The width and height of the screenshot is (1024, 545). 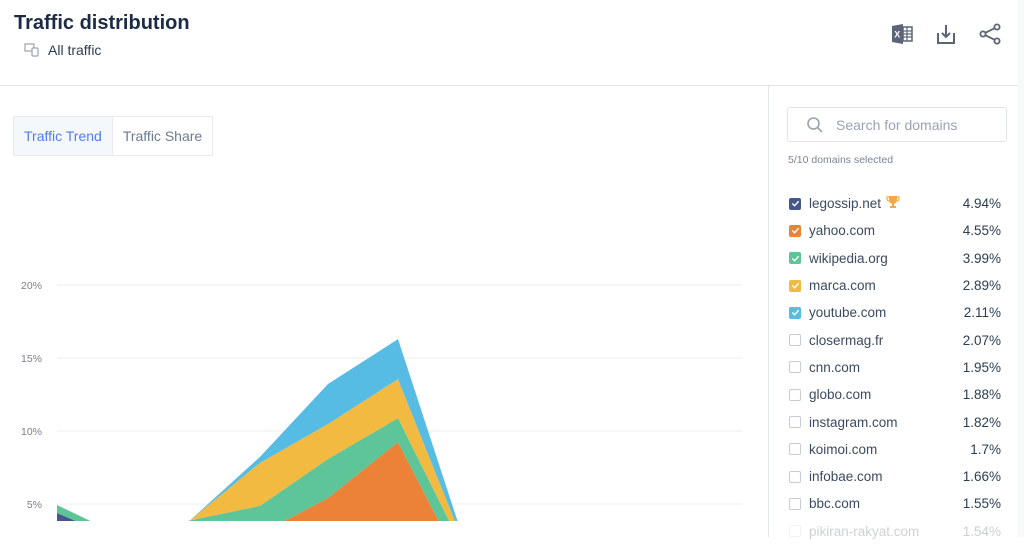 I want to click on search-icon, so click(x=815, y=124).